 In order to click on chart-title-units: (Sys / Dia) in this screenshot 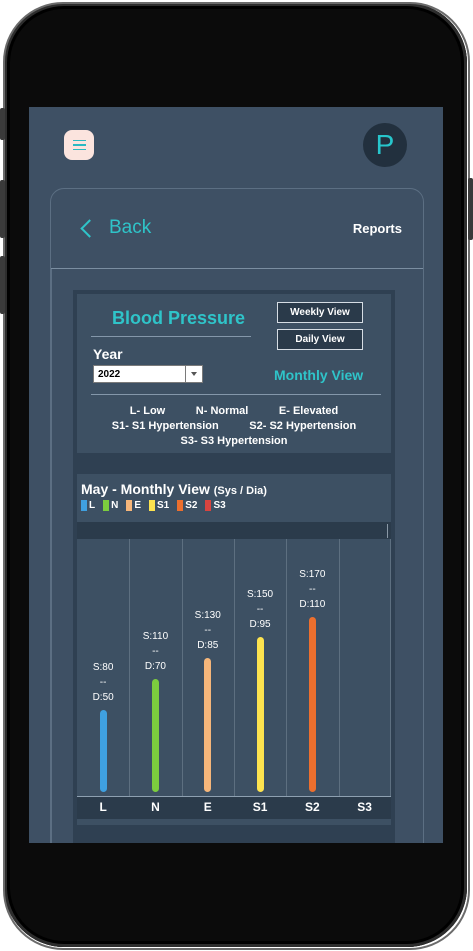, I will do `click(240, 491)`.